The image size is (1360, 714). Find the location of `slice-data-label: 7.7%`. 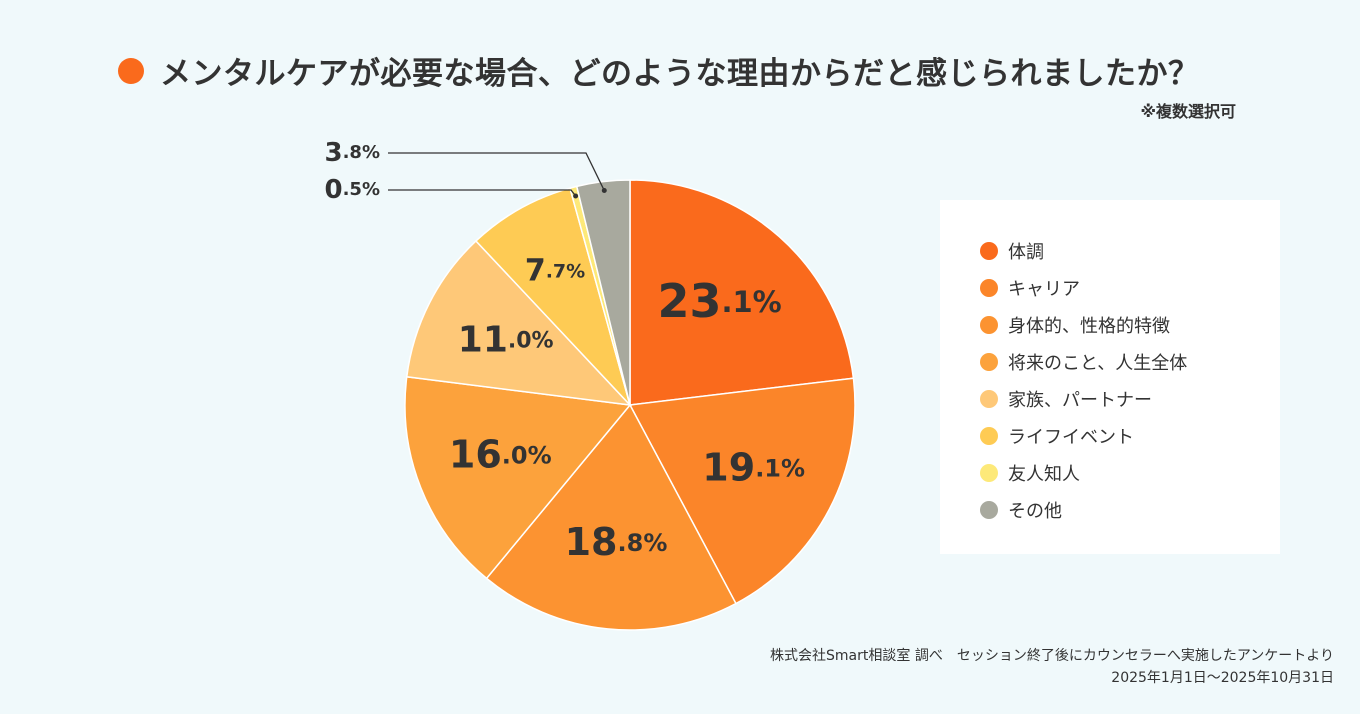

slice-data-label: 7.7% is located at coordinates (555, 270).